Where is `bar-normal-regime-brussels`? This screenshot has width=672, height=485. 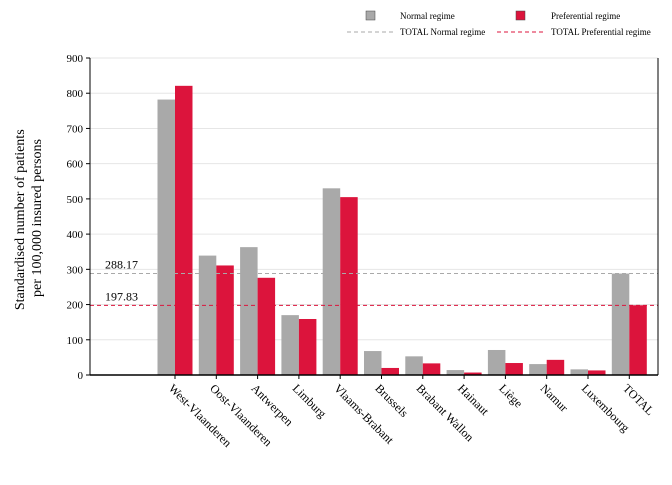
bar-normal-regime-brussels is located at coordinates (373, 363).